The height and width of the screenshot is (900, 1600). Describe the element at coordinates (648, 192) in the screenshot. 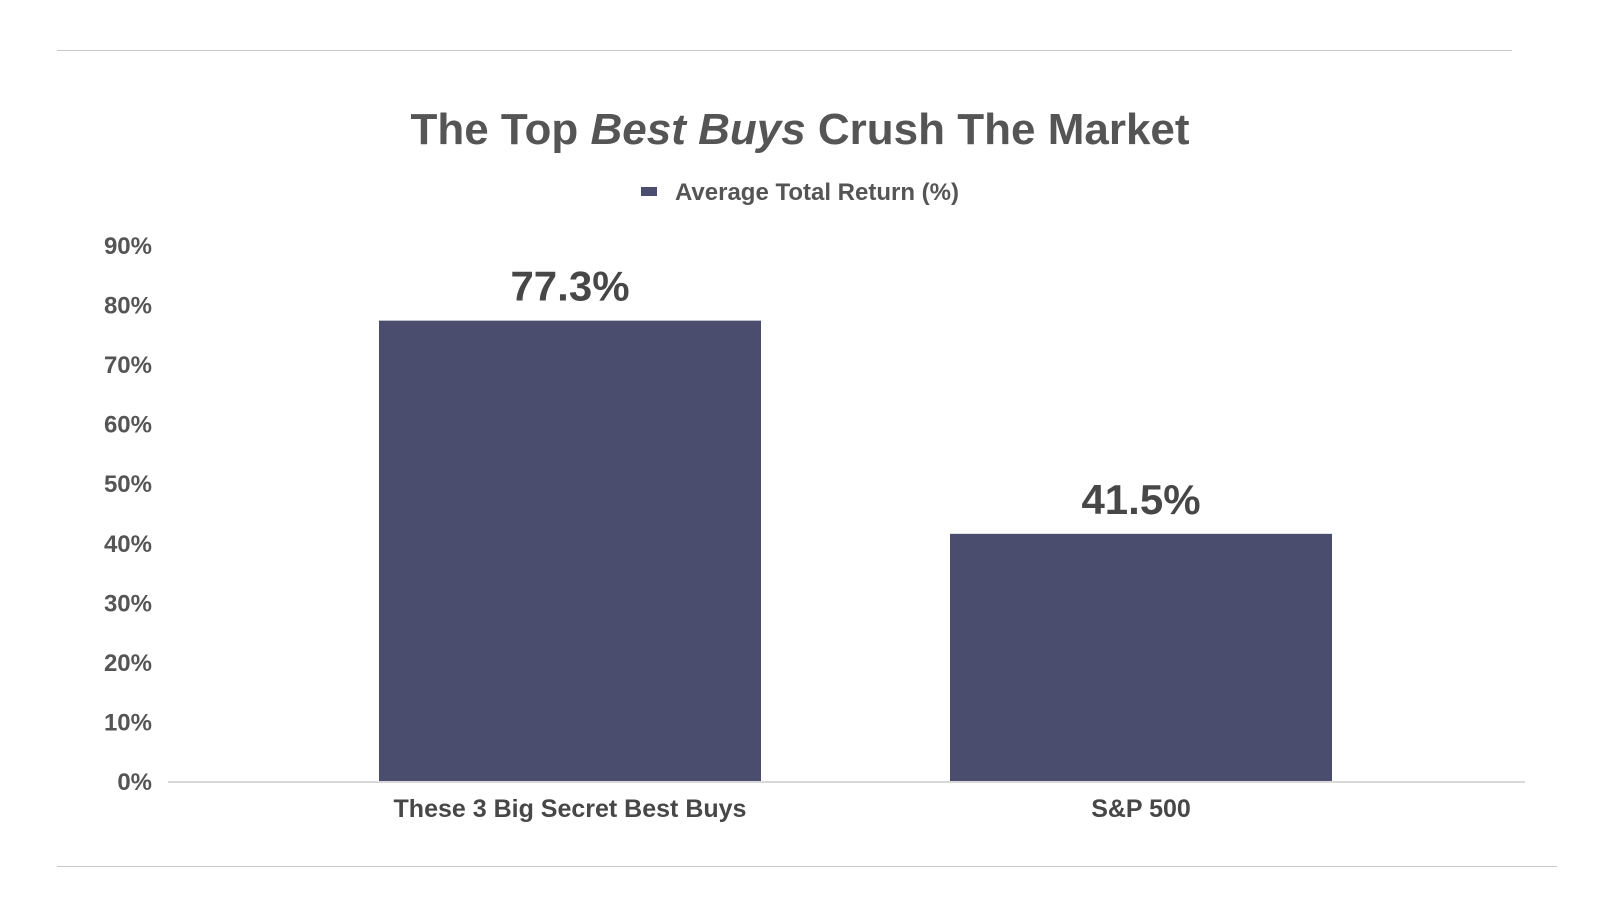

I see `legend-swatch` at that location.